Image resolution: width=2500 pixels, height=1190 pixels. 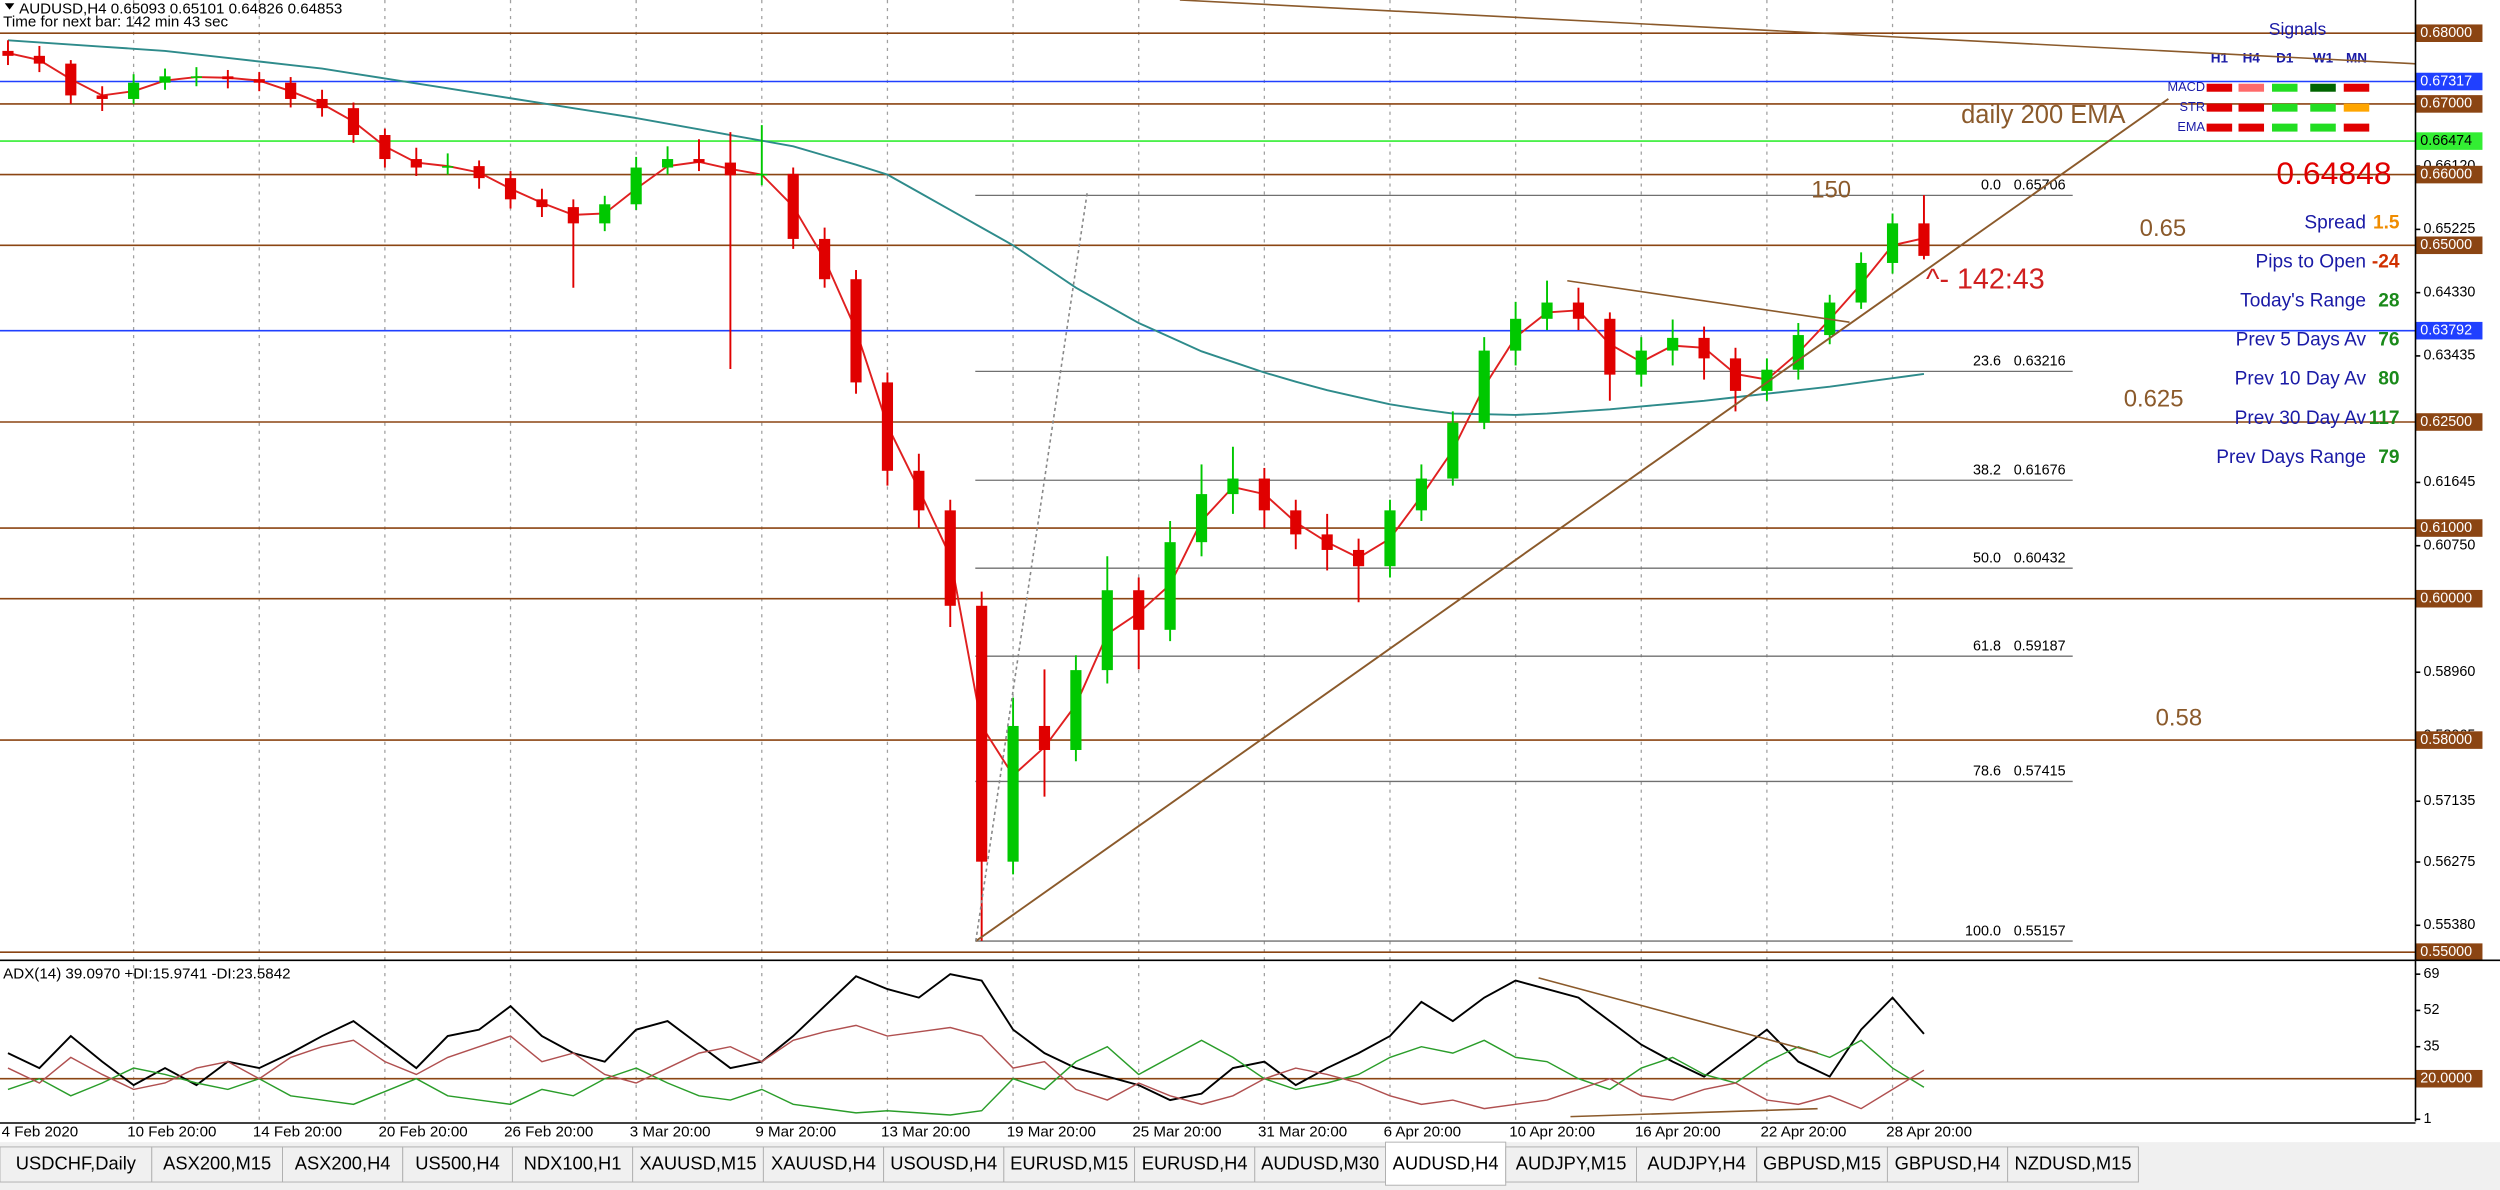 I want to click on tab: AUDJPY,M15, so click(x=1571, y=1164).